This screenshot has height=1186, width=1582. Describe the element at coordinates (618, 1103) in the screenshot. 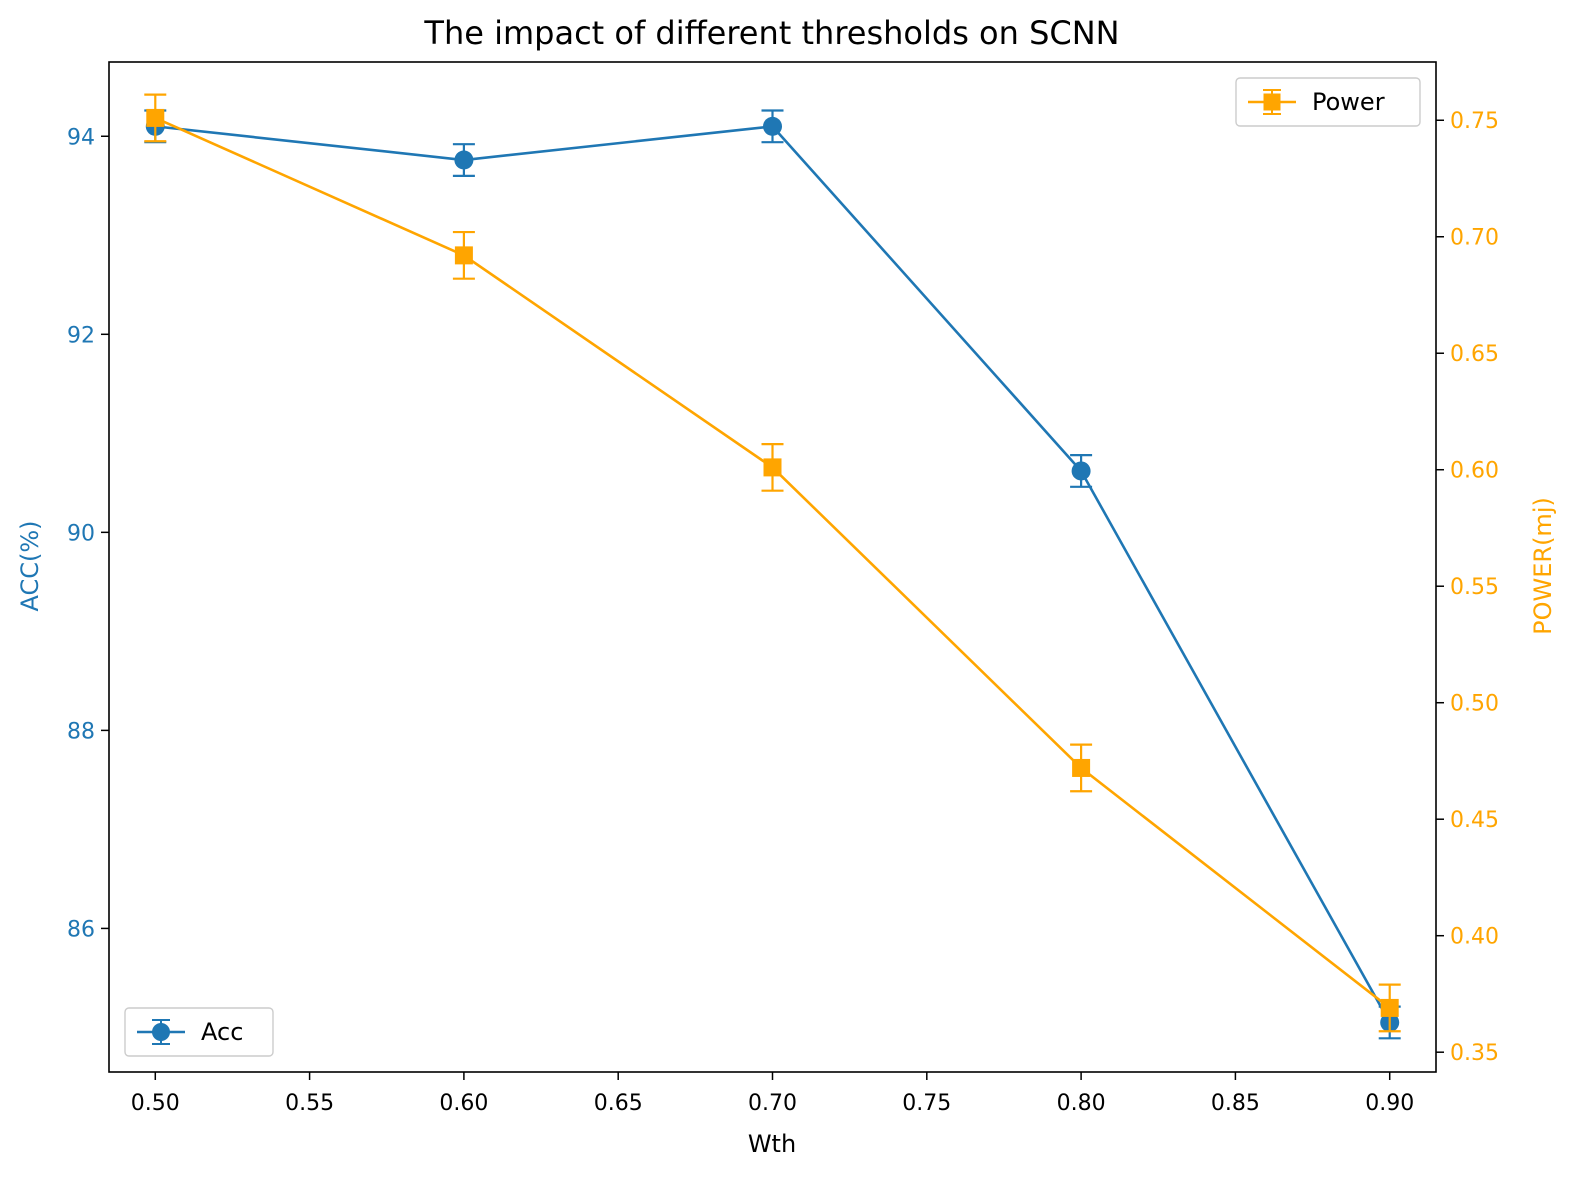

I see `x-tick-label: 0.65` at that location.